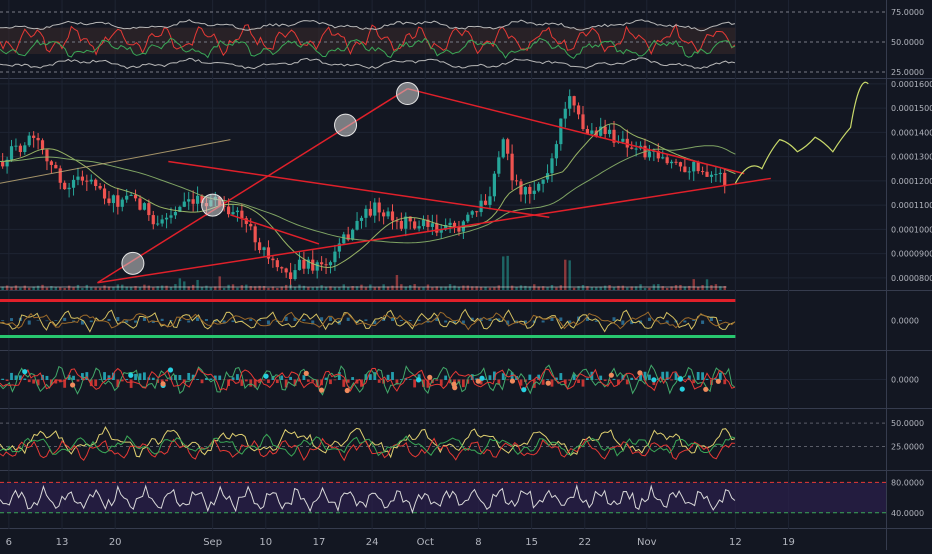 The image size is (932, 554). Describe the element at coordinates (62, 542) in the screenshot. I see `x-tick-label: 13` at that location.